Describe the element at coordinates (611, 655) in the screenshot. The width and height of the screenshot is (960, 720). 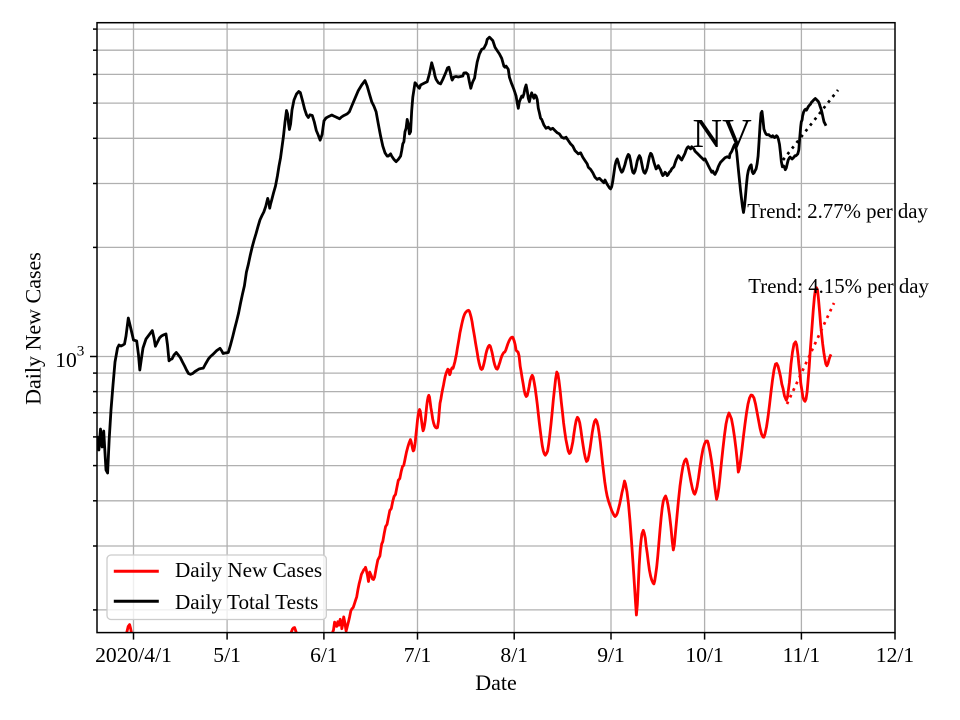
I see `svg-text: 9/1` at that location.